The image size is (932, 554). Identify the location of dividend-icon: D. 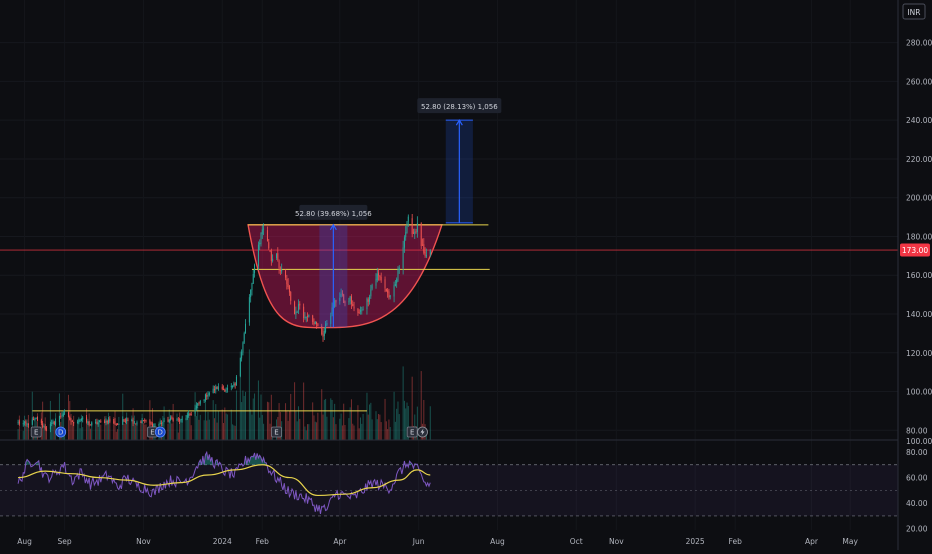
(160, 432).